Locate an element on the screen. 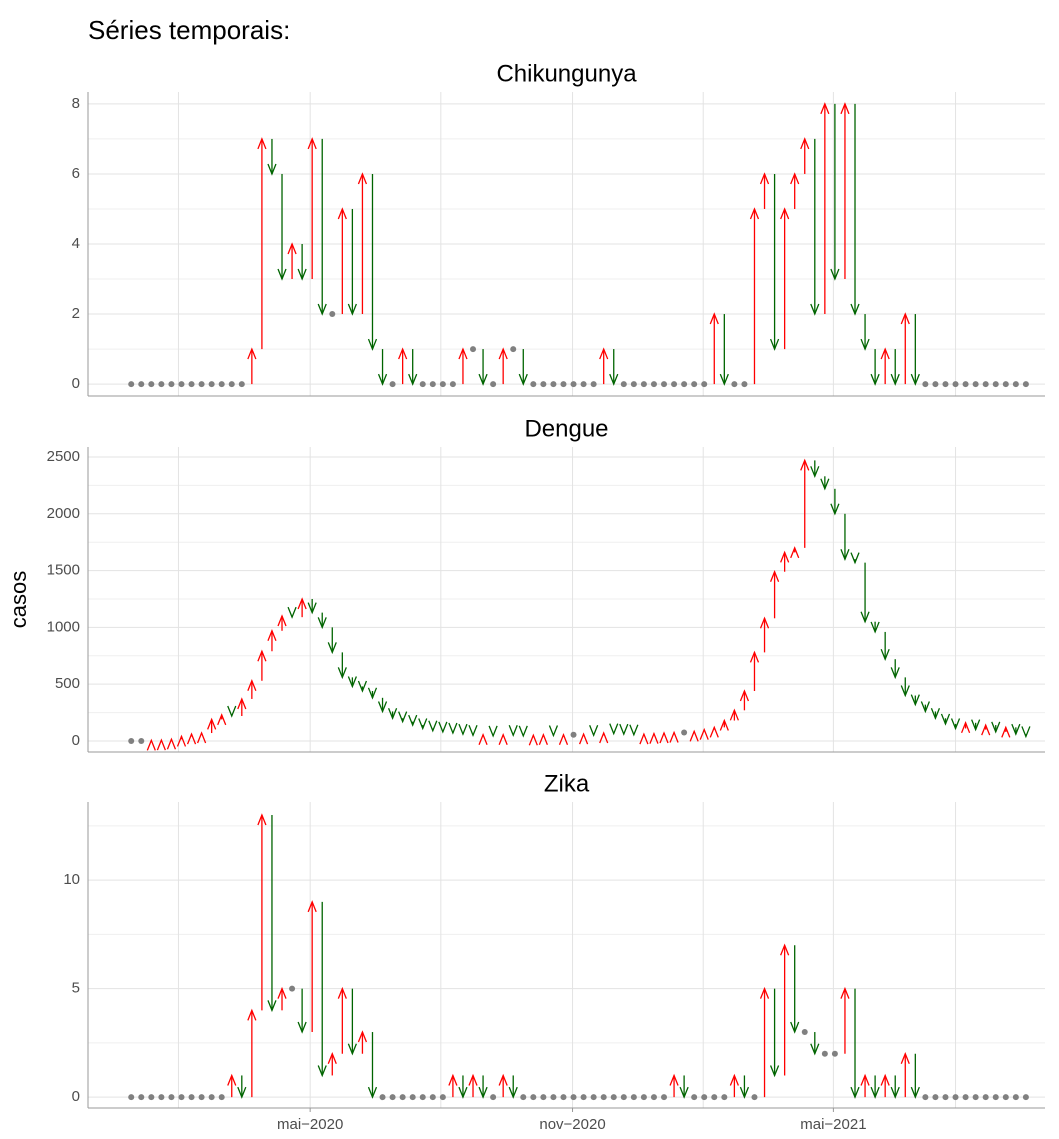 Image resolution: width=1059 pixels, height=1139 pixels. y-tick-label: 2000 is located at coordinates (63, 513).